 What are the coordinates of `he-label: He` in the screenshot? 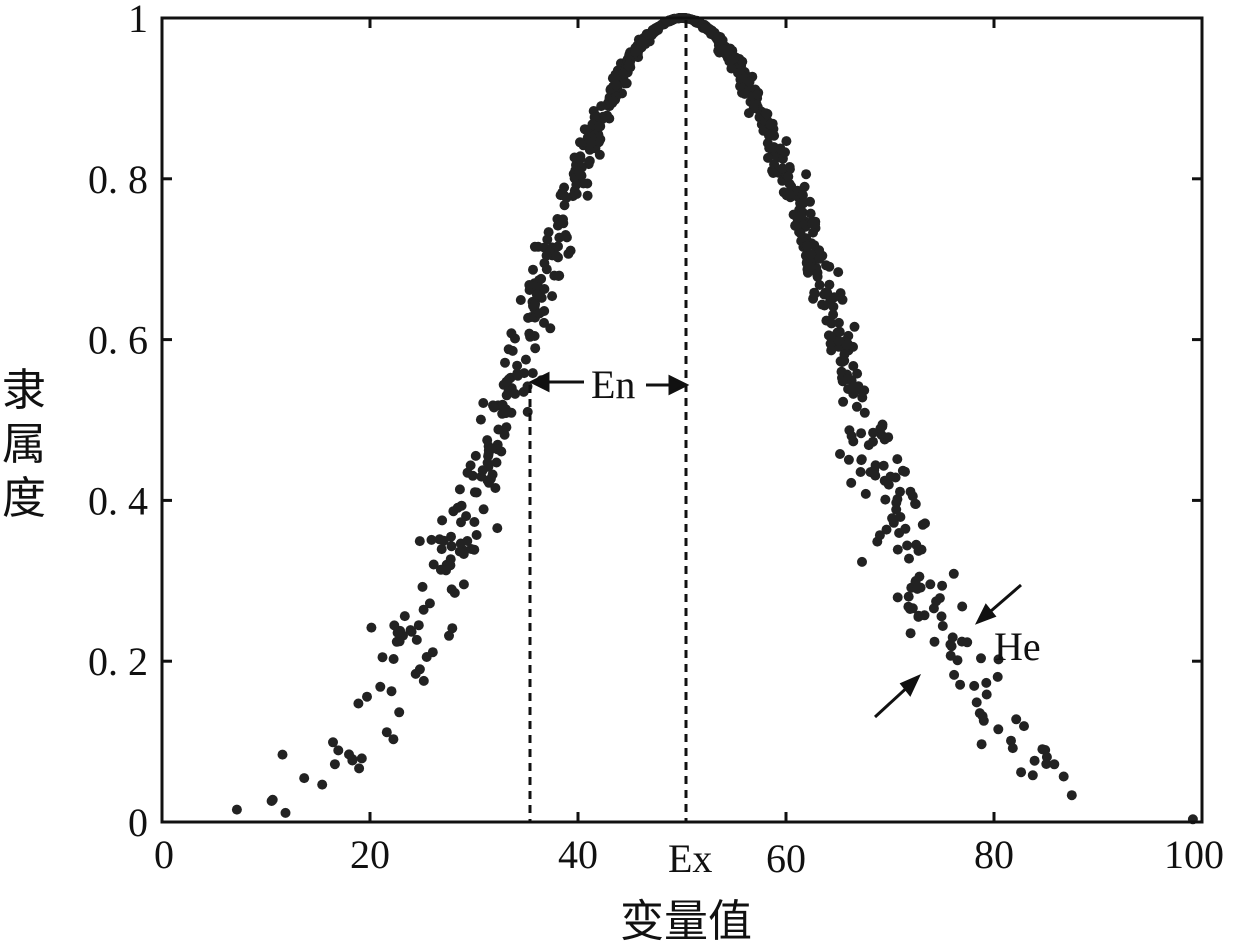 It's located at (1017, 646).